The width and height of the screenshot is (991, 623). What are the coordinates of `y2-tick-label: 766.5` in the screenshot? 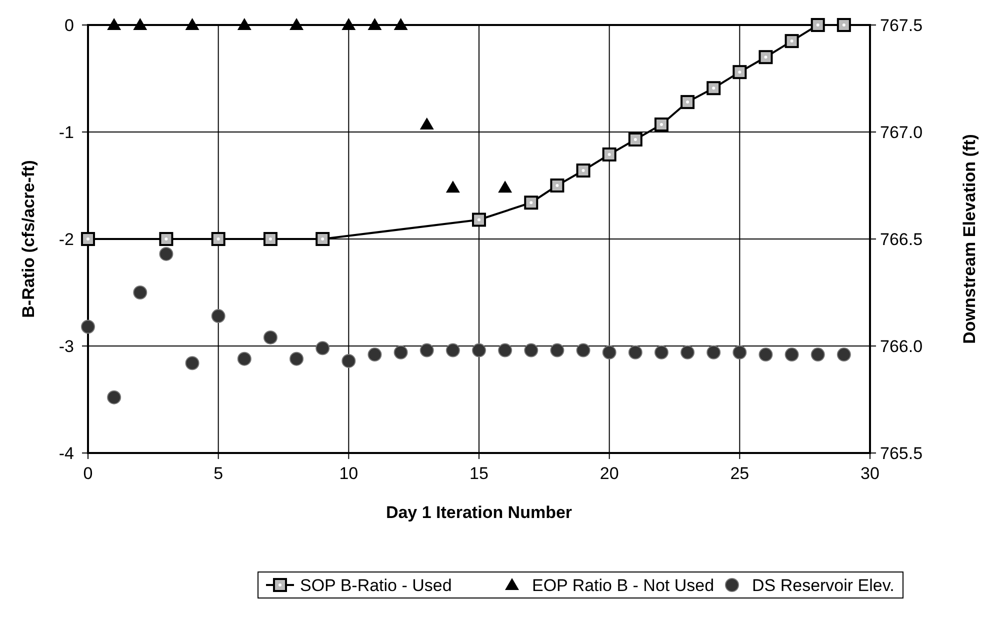 It's located at (901, 239).